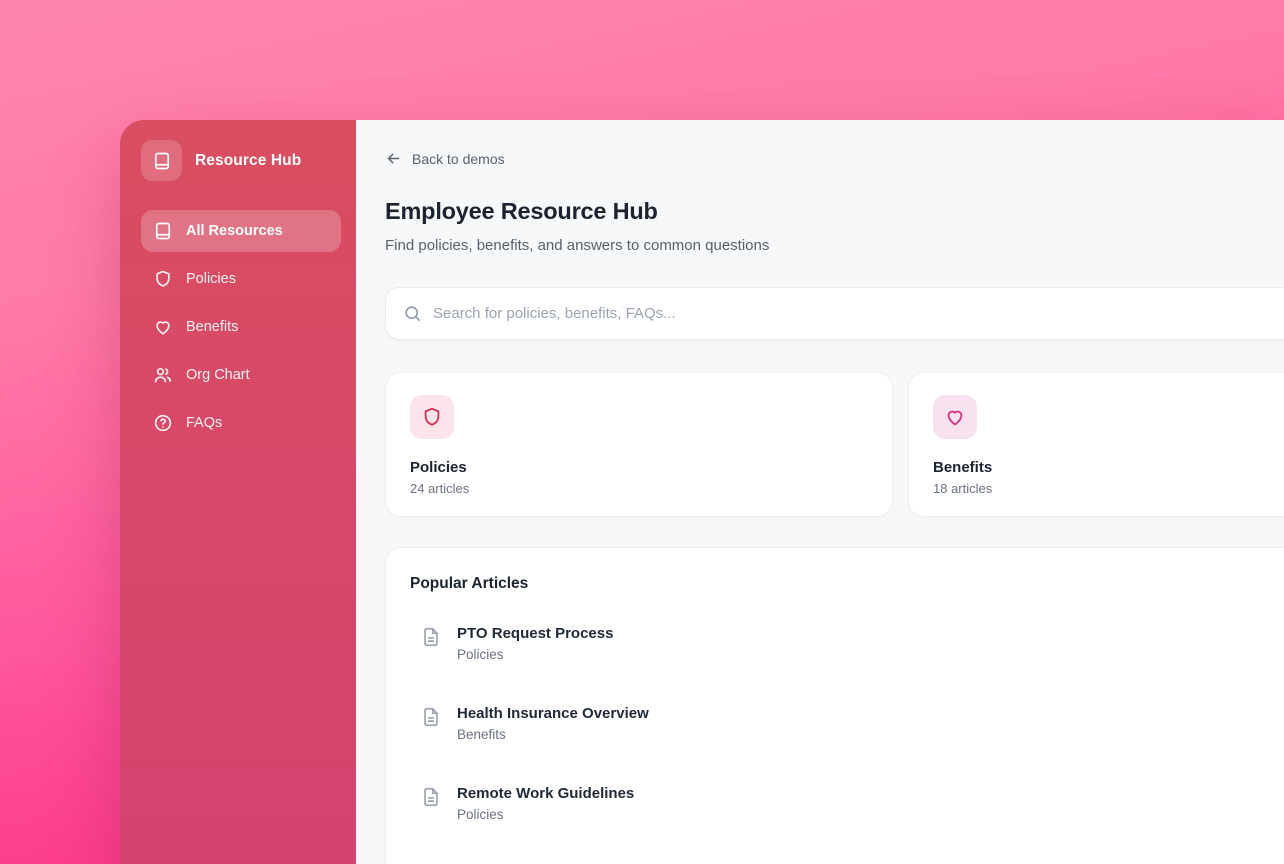 This screenshot has width=1284, height=864. What do you see at coordinates (163, 375) in the screenshot?
I see `users-icon` at bounding box center [163, 375].